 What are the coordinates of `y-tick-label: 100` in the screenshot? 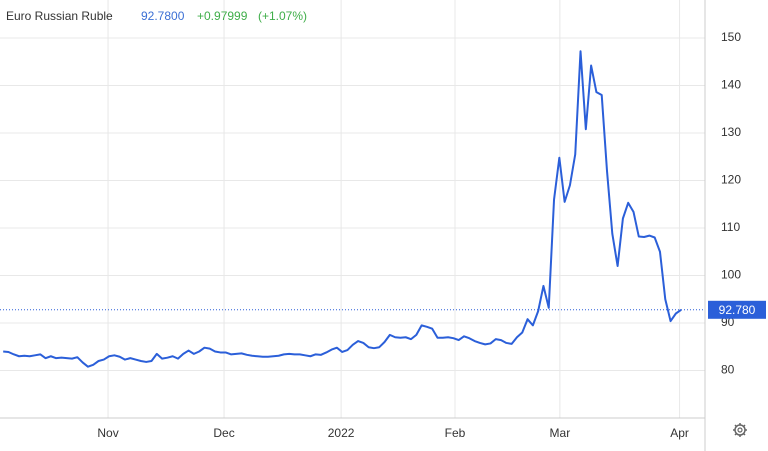 It's located at (731, 275).